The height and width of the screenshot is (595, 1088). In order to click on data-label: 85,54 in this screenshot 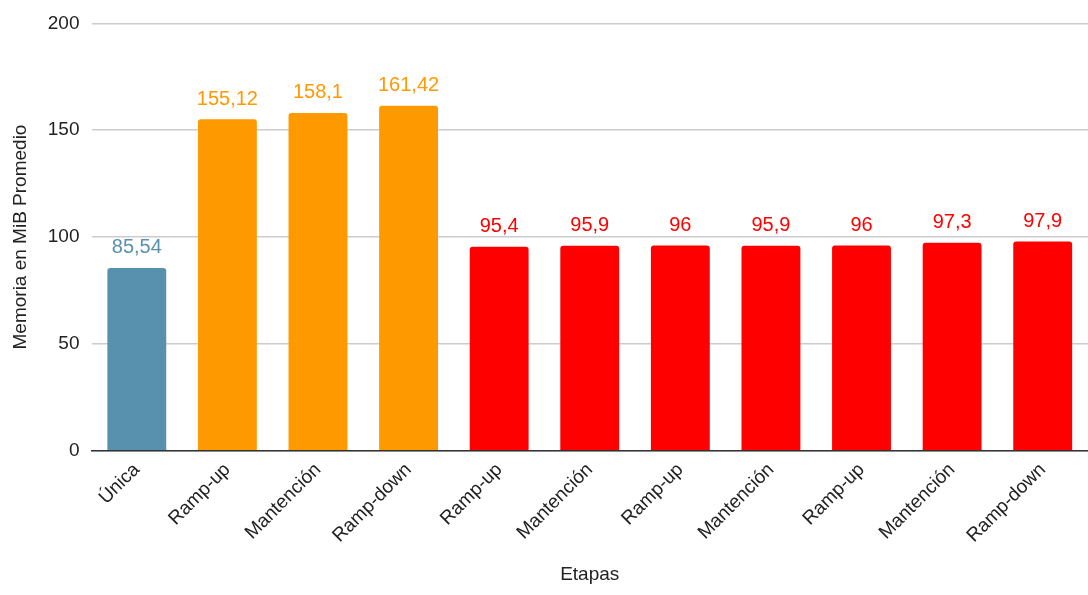, I will do `click(136, 246)`.